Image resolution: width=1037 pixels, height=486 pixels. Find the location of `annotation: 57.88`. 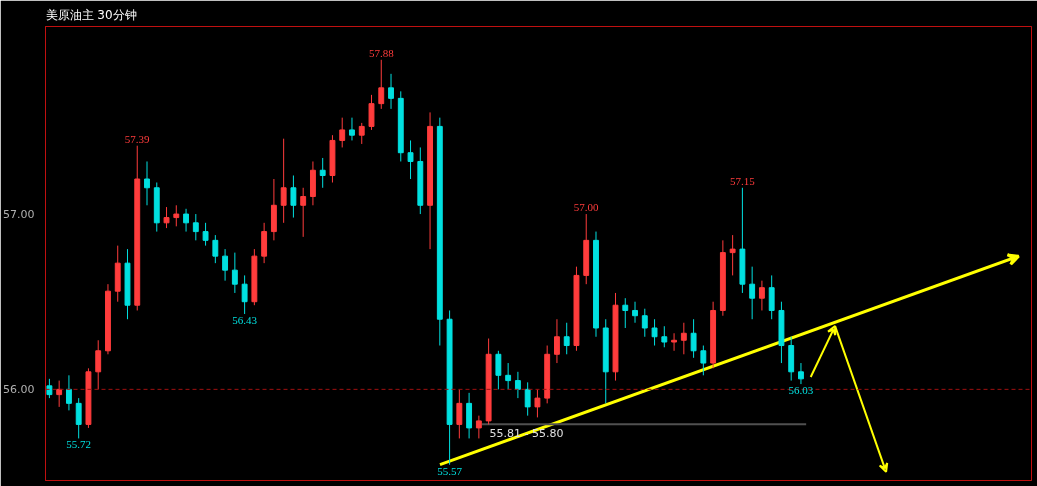

annotation: 57.88 is located at coordinates (381, 52).